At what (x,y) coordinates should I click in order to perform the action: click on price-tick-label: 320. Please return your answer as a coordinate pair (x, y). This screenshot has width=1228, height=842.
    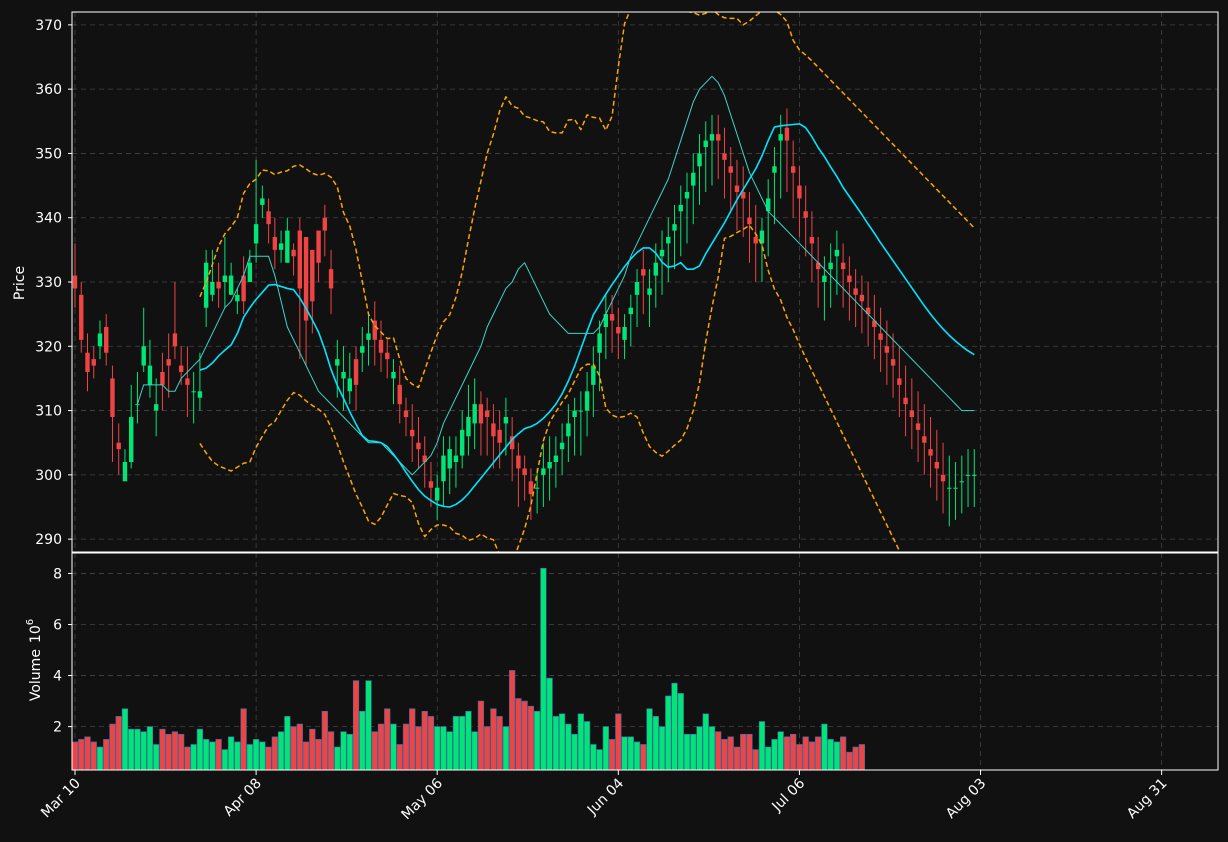
    Looking at the image, I should click on (48, 347).